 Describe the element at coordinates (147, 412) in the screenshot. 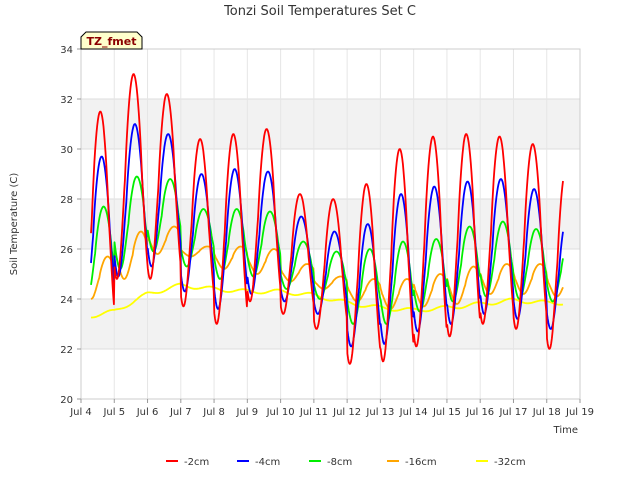

I see `x-tick-label: Jul 6` at that location.